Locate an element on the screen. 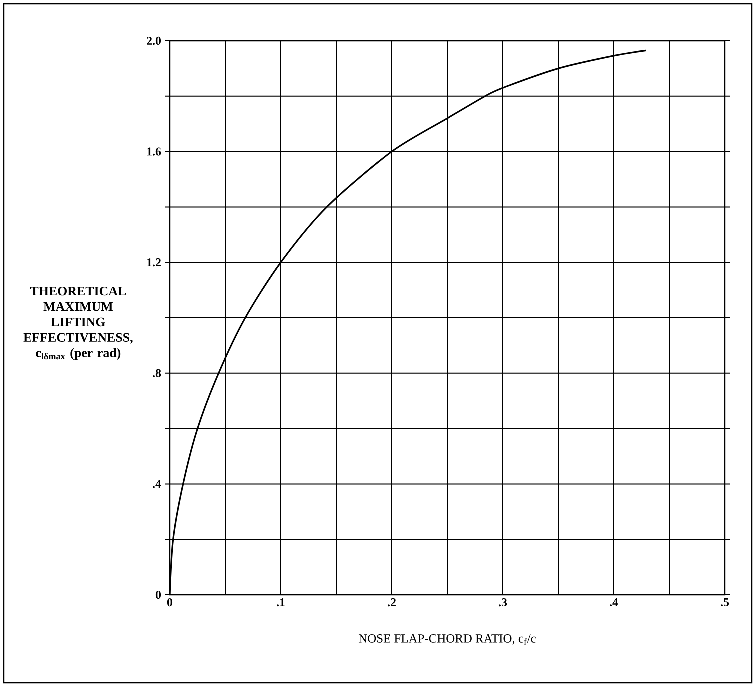  x-tick-label: .4 is located at coordinates (614, 602).